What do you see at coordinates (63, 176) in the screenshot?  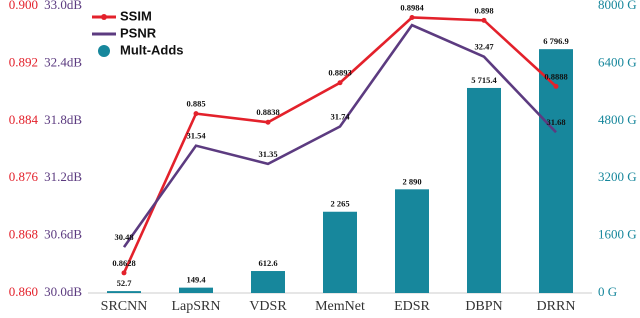 I see `tick-label: 31.2dB` at bounding box center [63, 176].